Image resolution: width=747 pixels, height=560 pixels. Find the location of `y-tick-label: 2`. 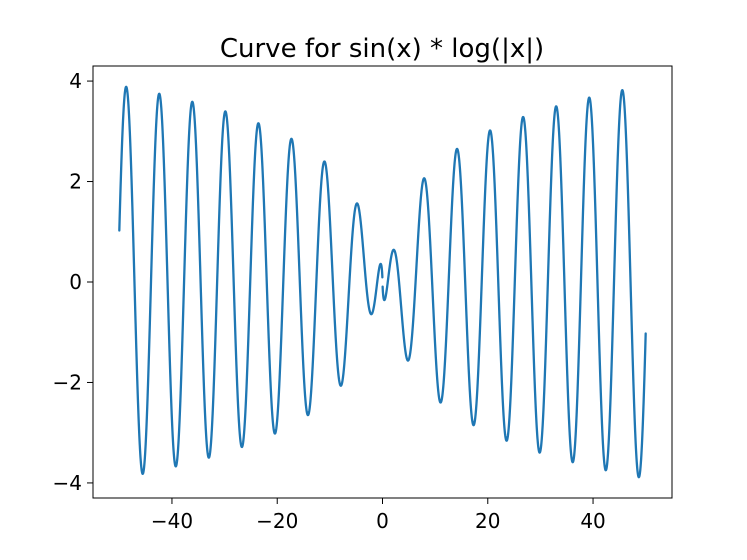

y-tick-label: 2 is located at coordinates (75, 182).